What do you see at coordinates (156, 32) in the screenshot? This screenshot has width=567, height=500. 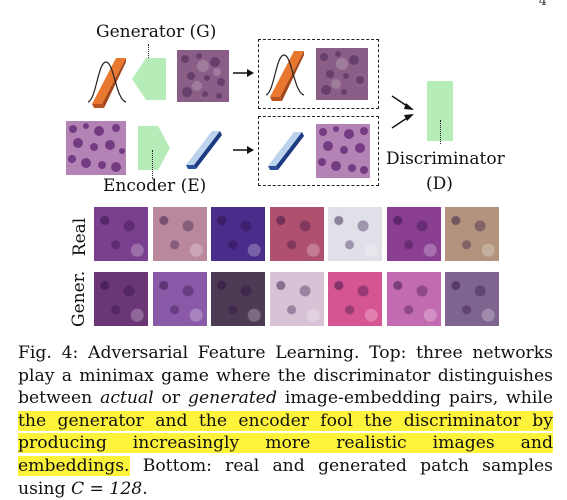 I see `generator-label: Generator (G)` at bounding box center [156, 32].